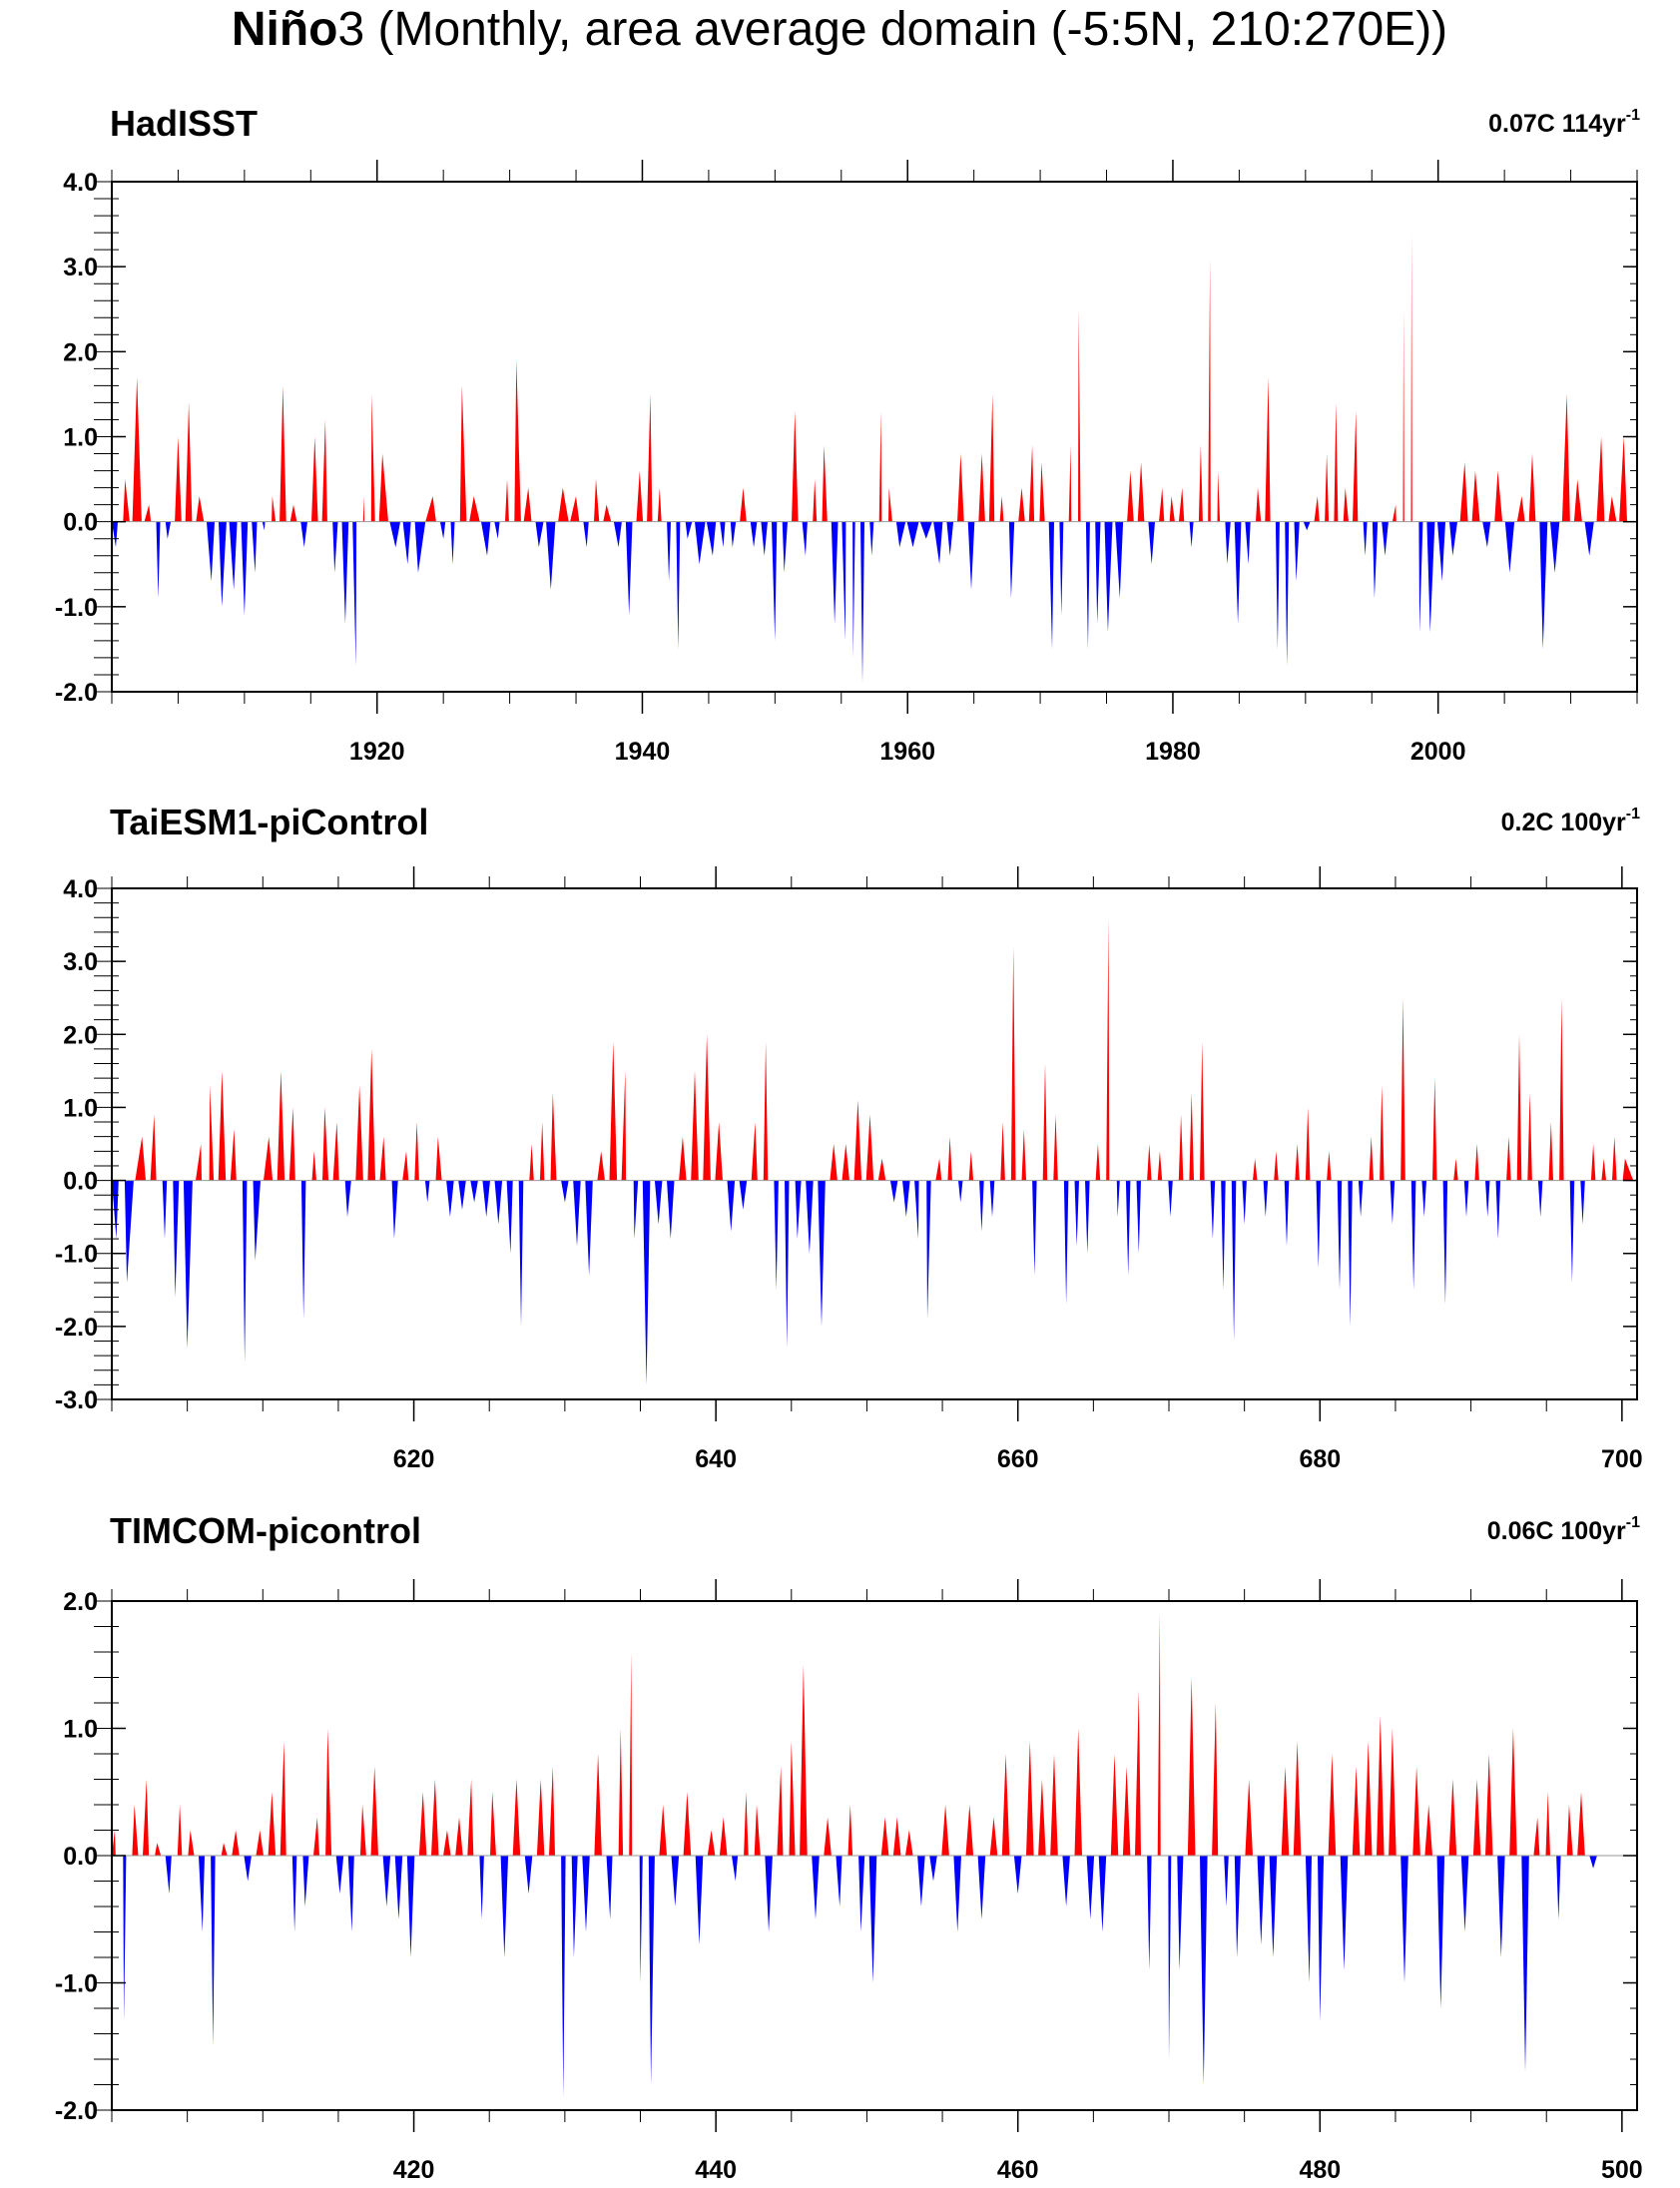 This screenshot has height=2188, width=1680. Describe the element at coordinates (265, 1530) in the screenshot. I see `panel-title: TIMCOM-picontrol` at that location.